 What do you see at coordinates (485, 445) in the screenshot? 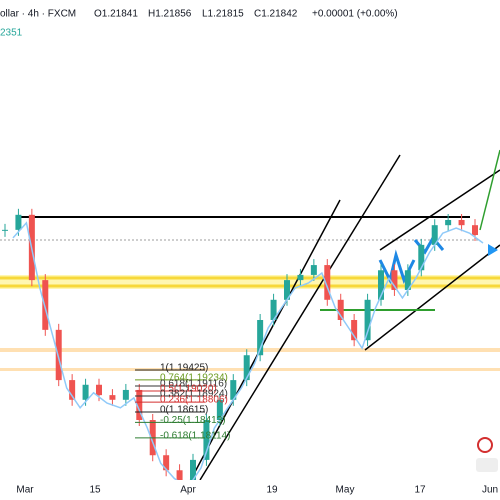
I see `alert-icon` at bounding box center [485, 445].